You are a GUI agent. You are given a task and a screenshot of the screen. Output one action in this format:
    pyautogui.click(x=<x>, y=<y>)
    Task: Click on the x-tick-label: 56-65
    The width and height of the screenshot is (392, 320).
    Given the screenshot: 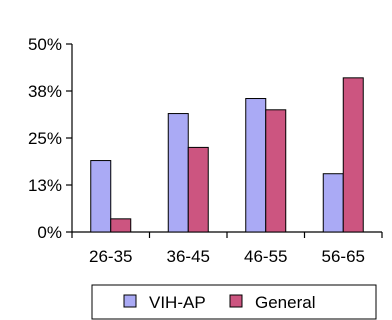 What is the action you would take?
    pyautogui.click(x=343, y=256)
    